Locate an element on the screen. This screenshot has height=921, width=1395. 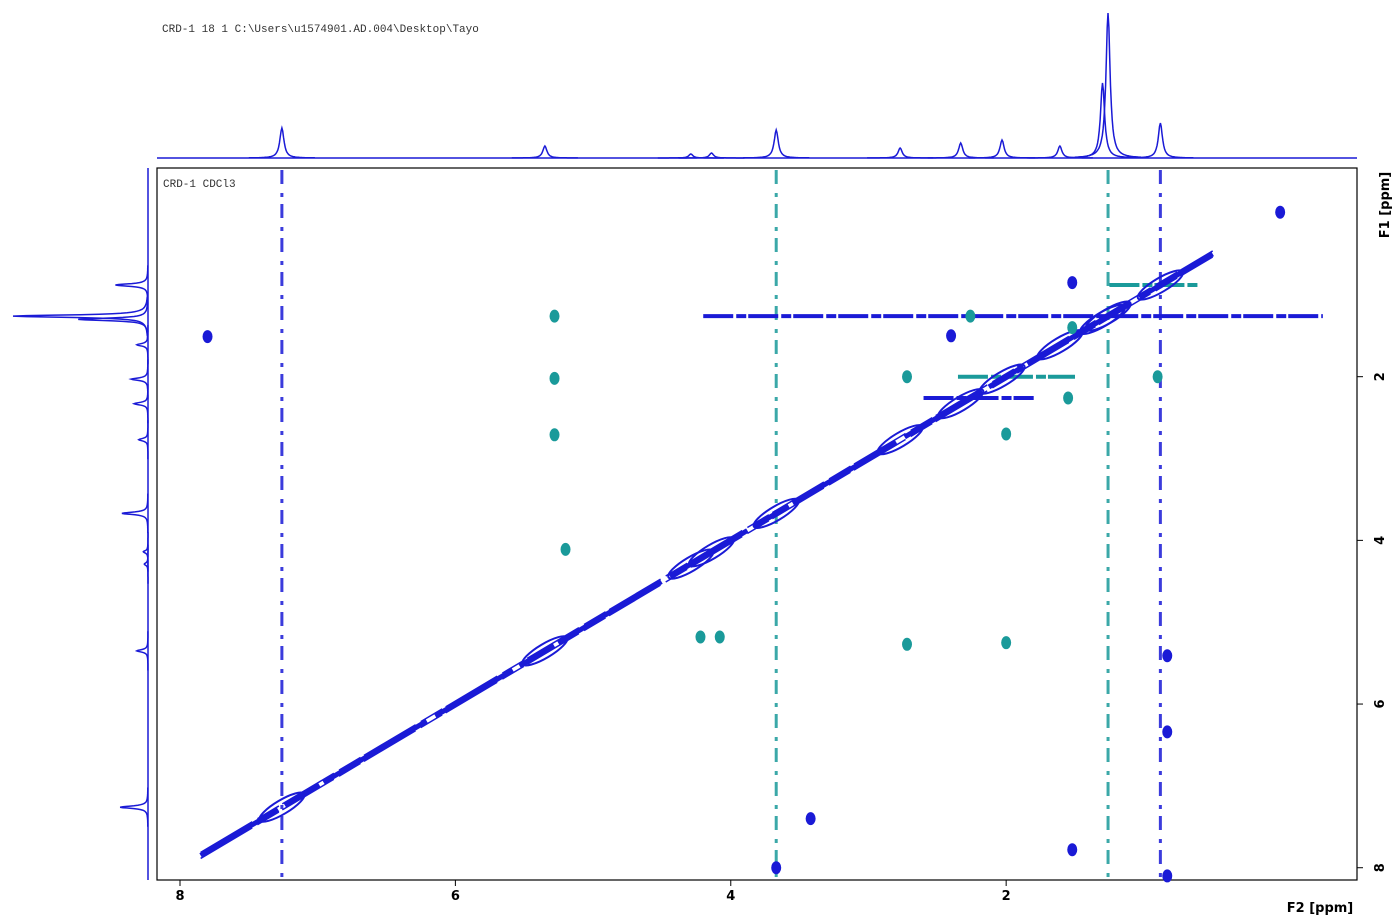
x-tick-label: 4 is located at coordinates (730, 896).